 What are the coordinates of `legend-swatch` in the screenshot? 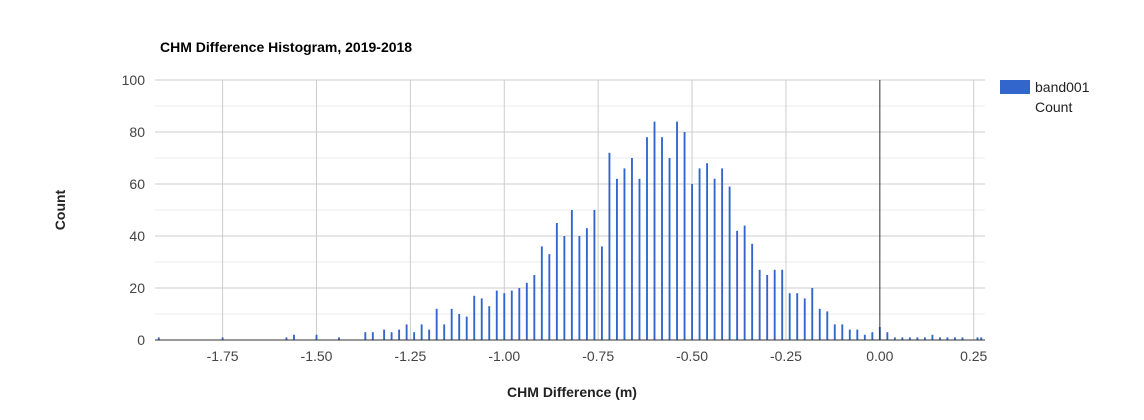 It's located at (1015, 87).